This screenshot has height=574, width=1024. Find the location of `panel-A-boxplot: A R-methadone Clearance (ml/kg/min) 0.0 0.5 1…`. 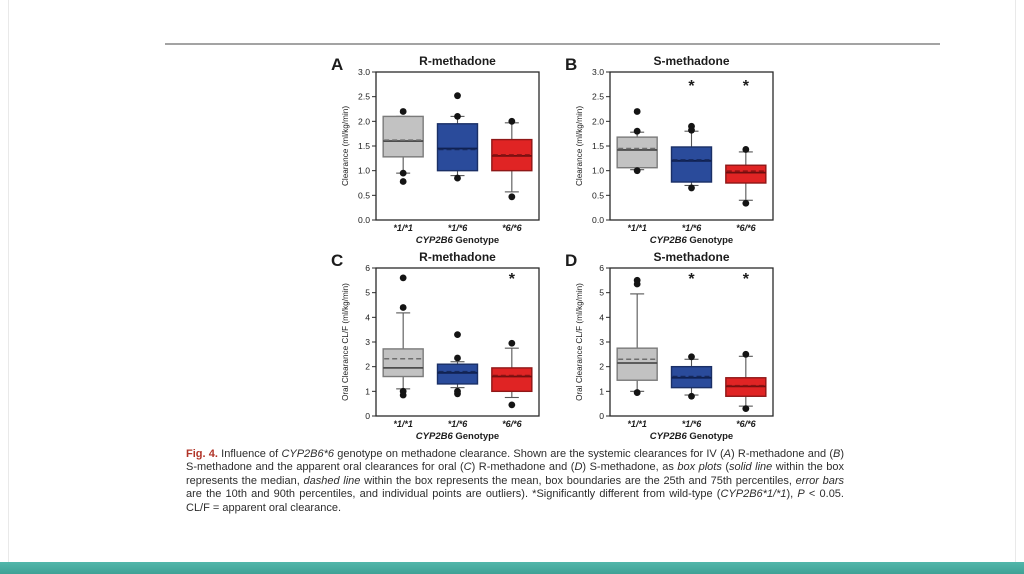

panel-A-boxplot: A R-methadone Clearance (ml/kg/min) 0.0 0.5 1… is located at coordinates (435, 150).